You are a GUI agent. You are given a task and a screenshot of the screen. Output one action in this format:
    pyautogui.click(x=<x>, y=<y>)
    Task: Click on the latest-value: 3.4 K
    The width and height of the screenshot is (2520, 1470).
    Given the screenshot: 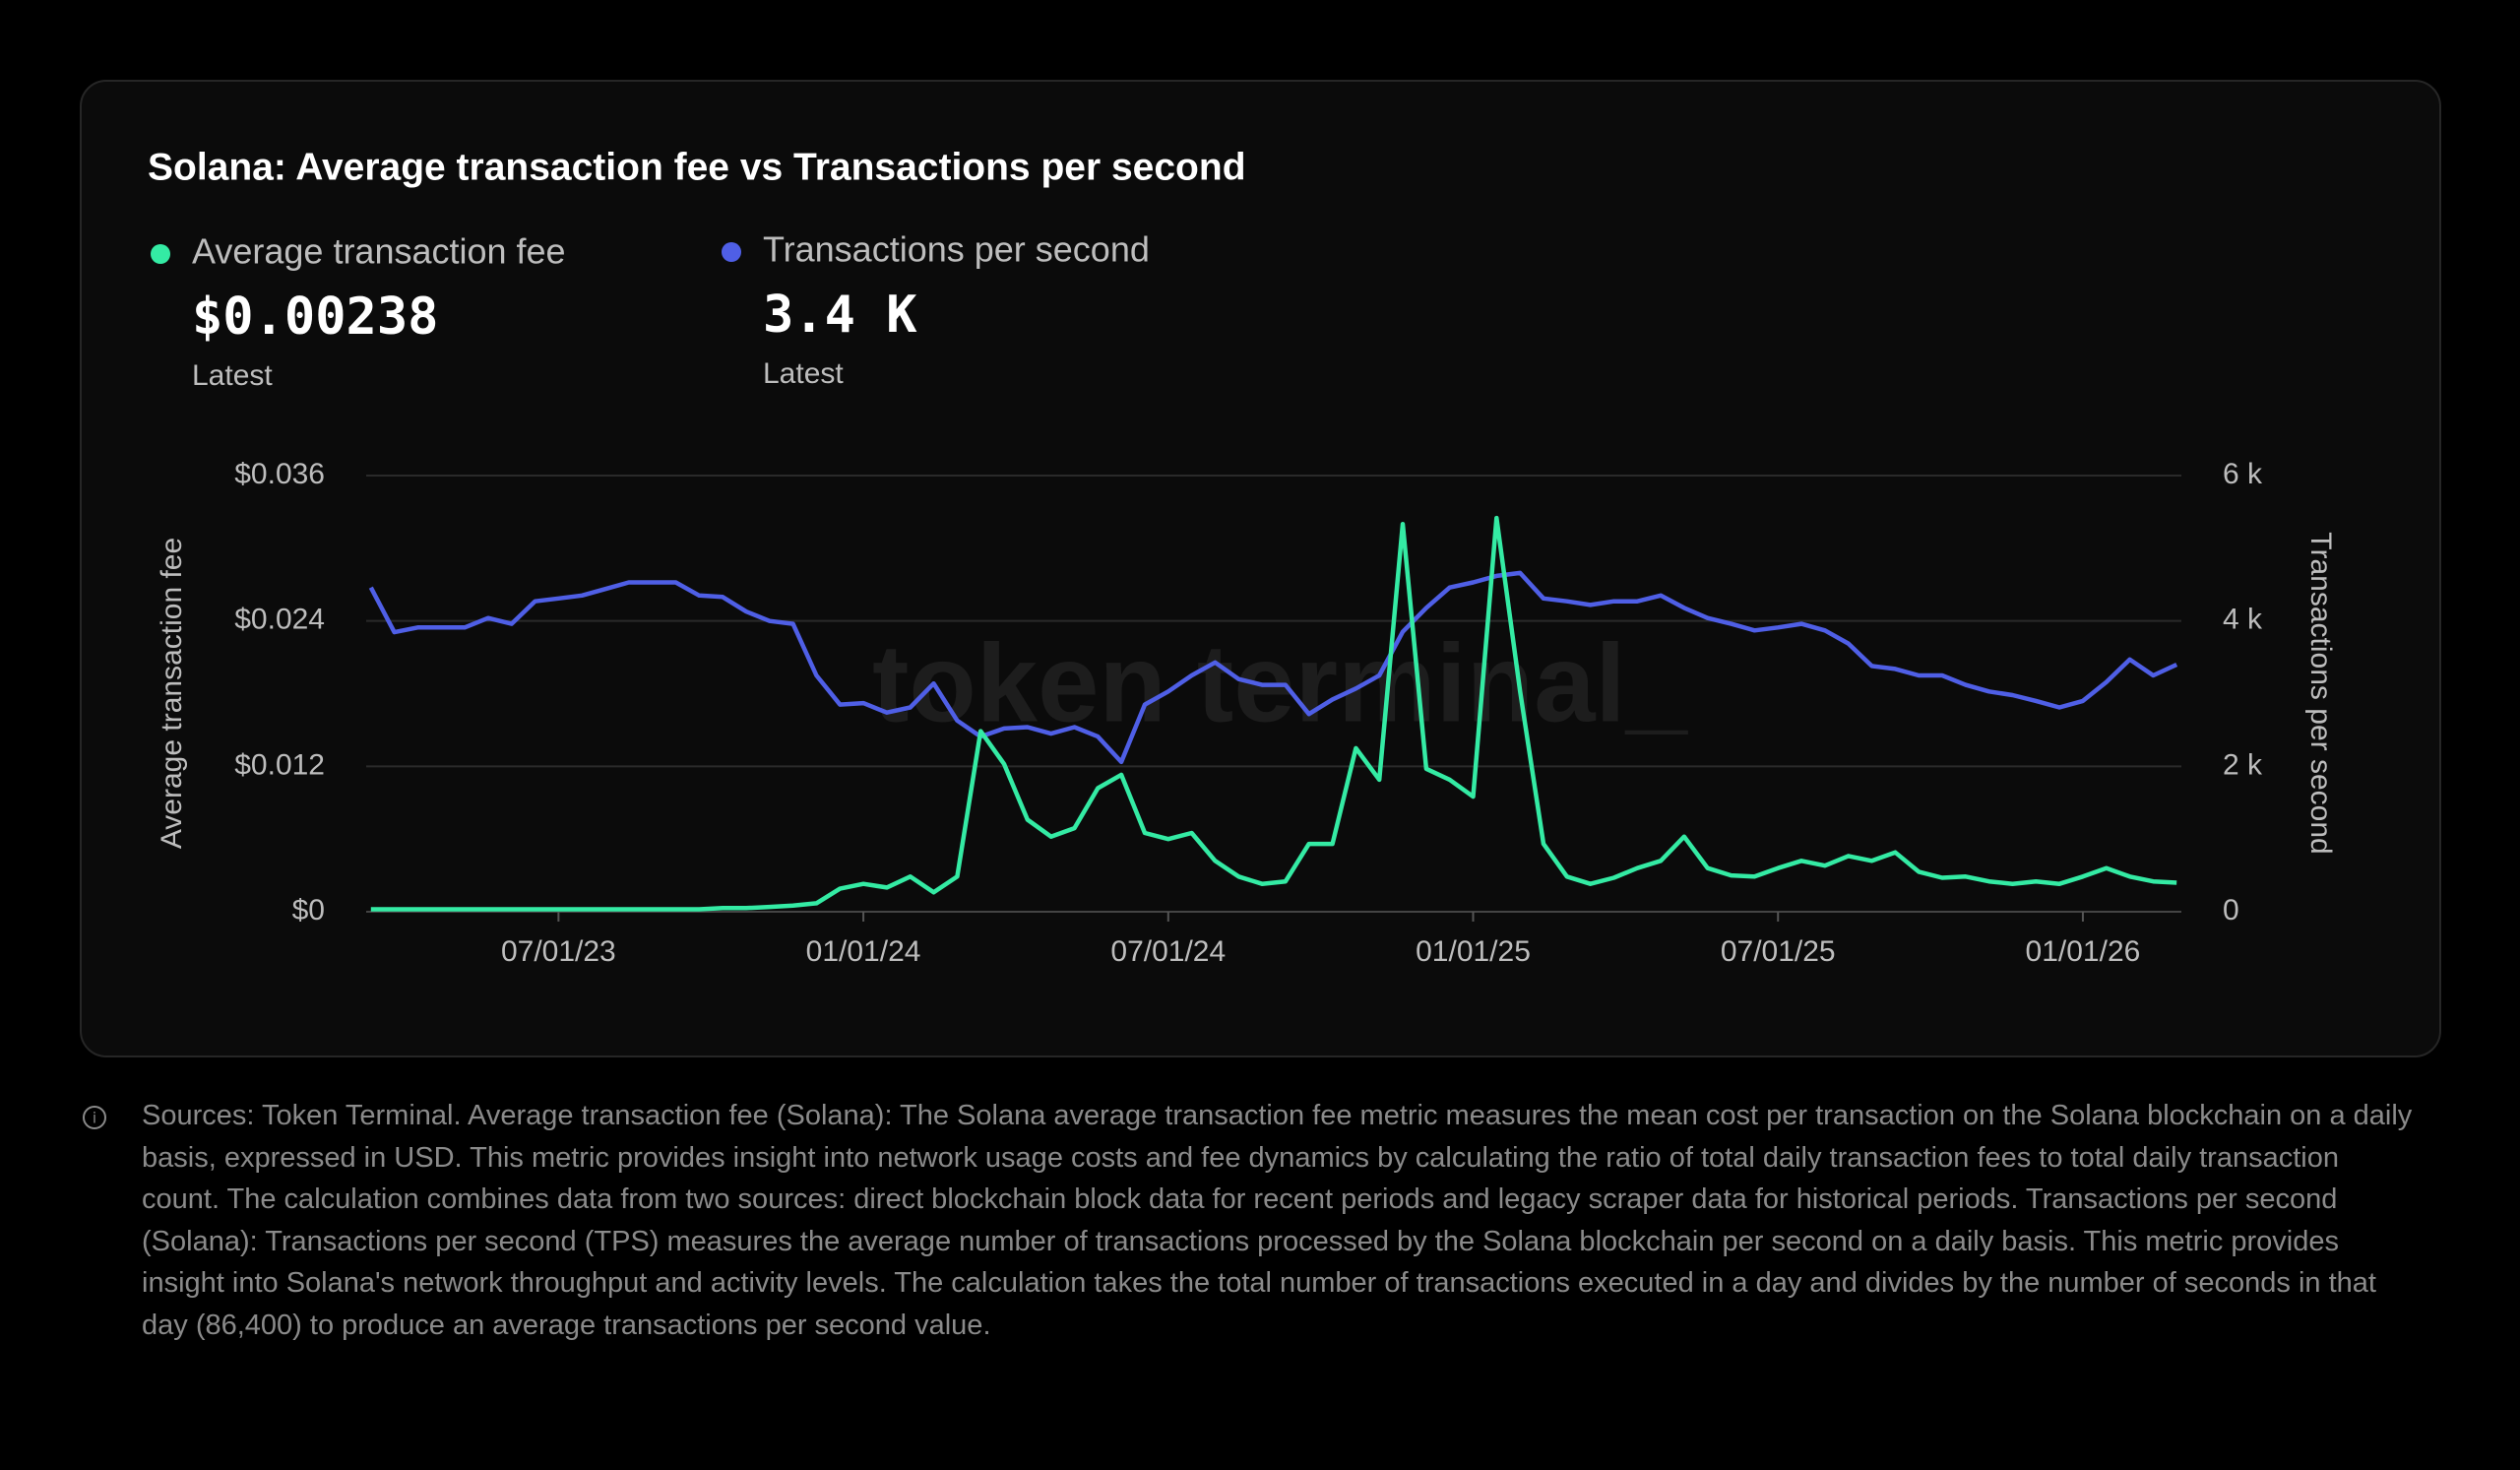 What is the action you would take?
    pyautogui.click(x=840, y=315)
    